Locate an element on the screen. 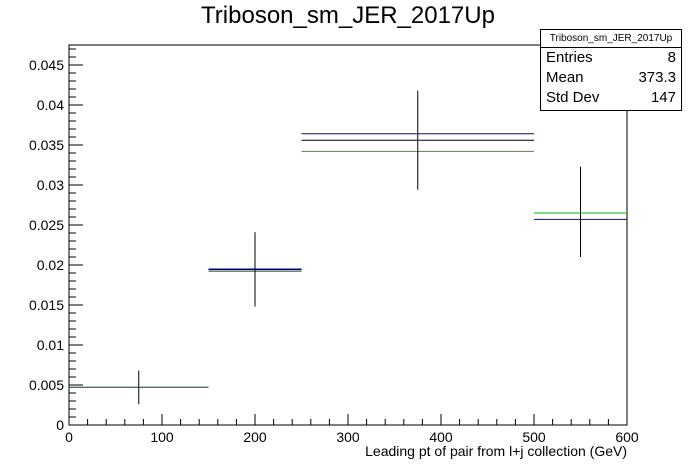 The image size is (696, 472). y-tick-label: 0.04 is located at coordinates (50, 105).